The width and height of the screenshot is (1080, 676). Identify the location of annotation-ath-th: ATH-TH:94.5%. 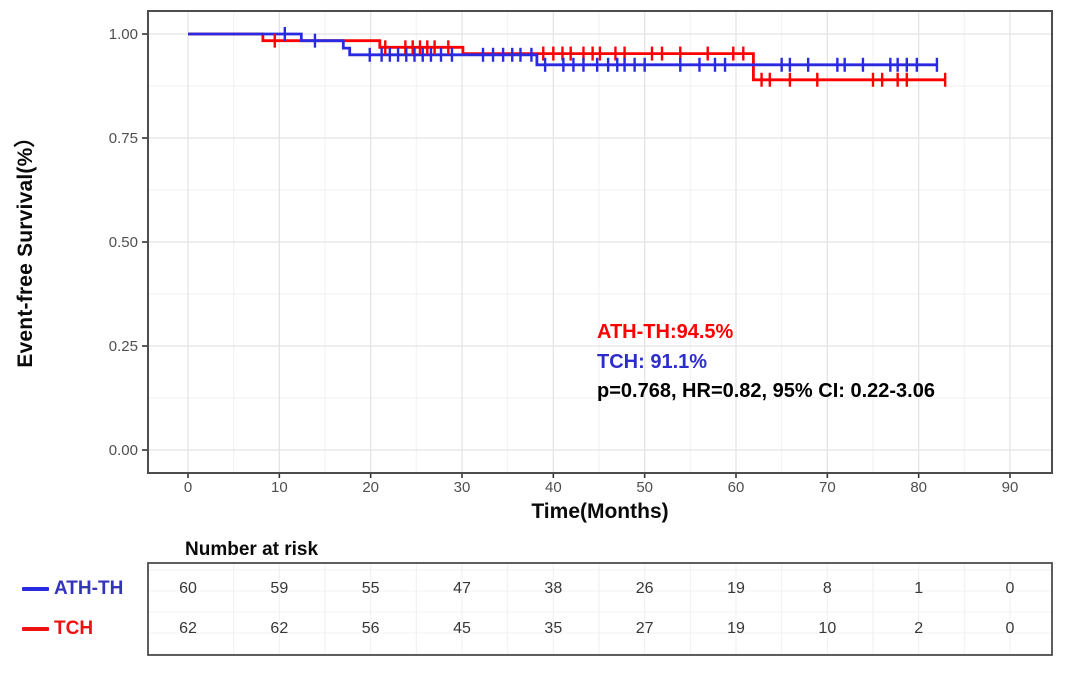
(665, 332).